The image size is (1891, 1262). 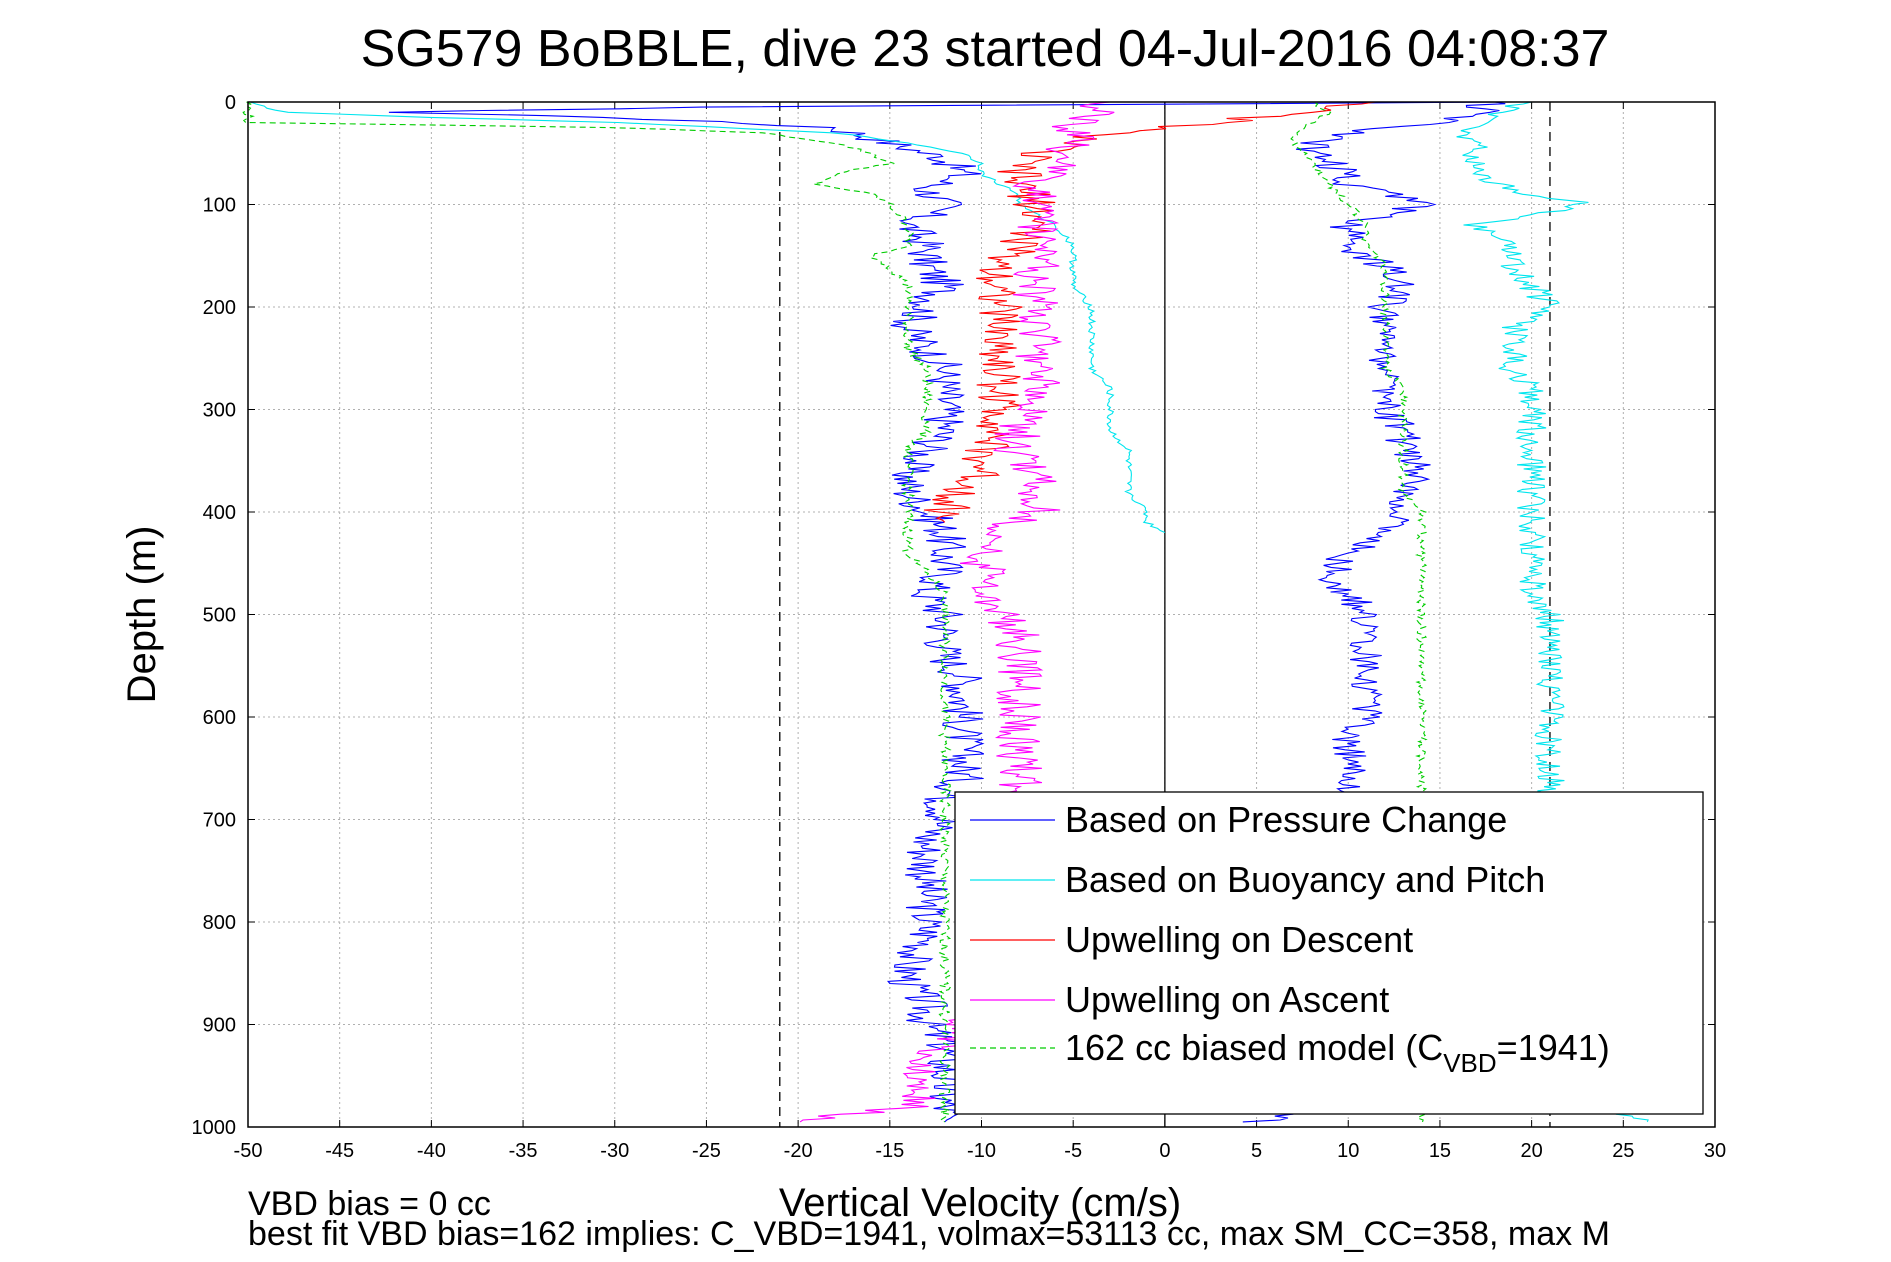 I want to click on y-axis-label: Depth (m), so click(x=142, y=615).